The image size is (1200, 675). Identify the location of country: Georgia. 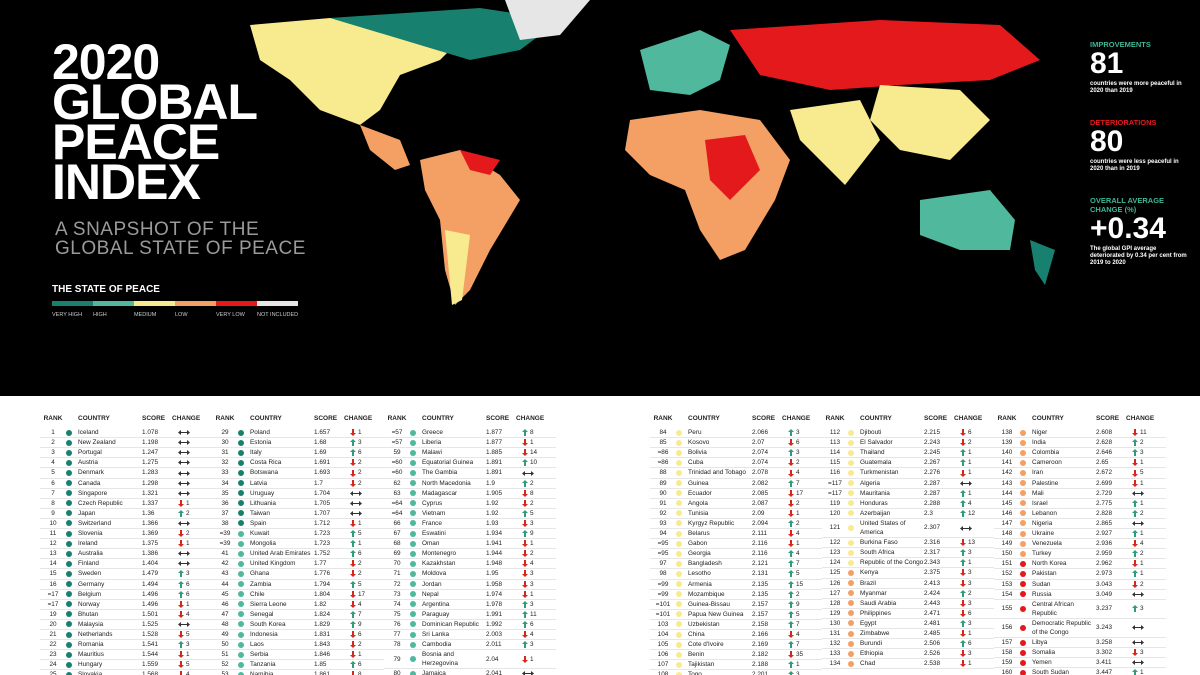
(699, 554).